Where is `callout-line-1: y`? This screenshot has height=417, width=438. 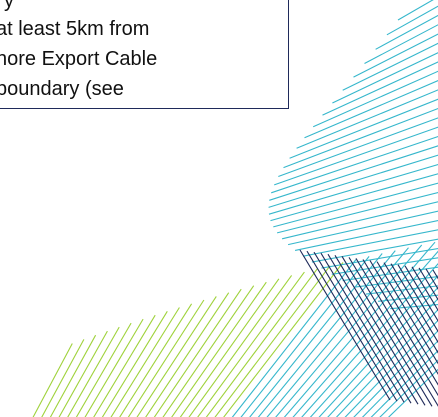
callout-line-1: y is located at coordinates (9, 6).